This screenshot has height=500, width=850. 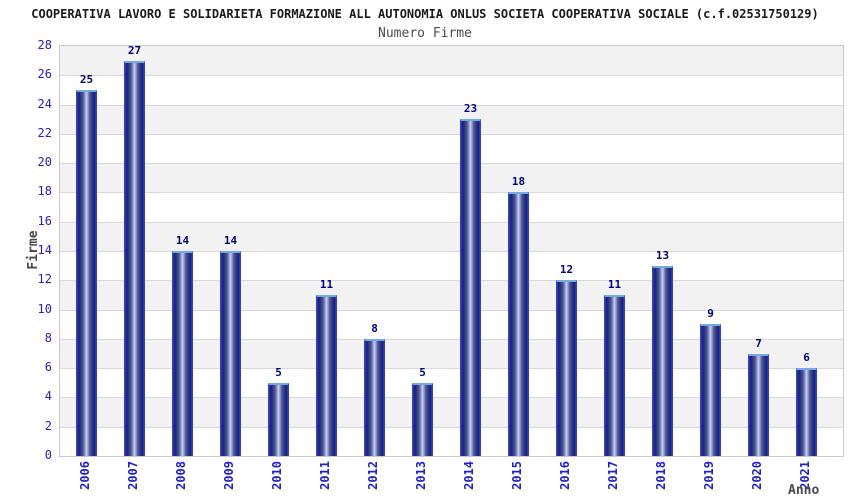 I want to click on bar-2008, so click(x=182, y=353).